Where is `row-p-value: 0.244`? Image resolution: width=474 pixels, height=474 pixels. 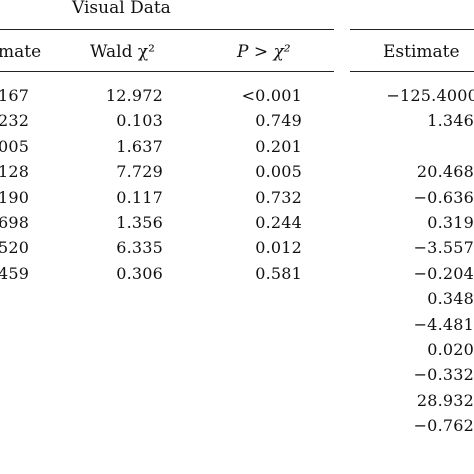 row-p-value: 0.244 is located at coordinates (278, 222).